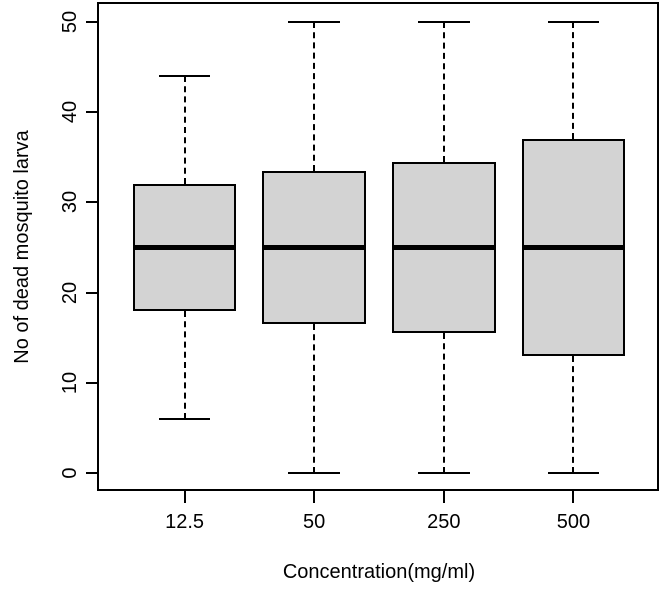 This screenshot has height=592, width=664. Describe the element at coordinates (314, 522) in the screenshot. I see `x-tick-label: 50` at that location.